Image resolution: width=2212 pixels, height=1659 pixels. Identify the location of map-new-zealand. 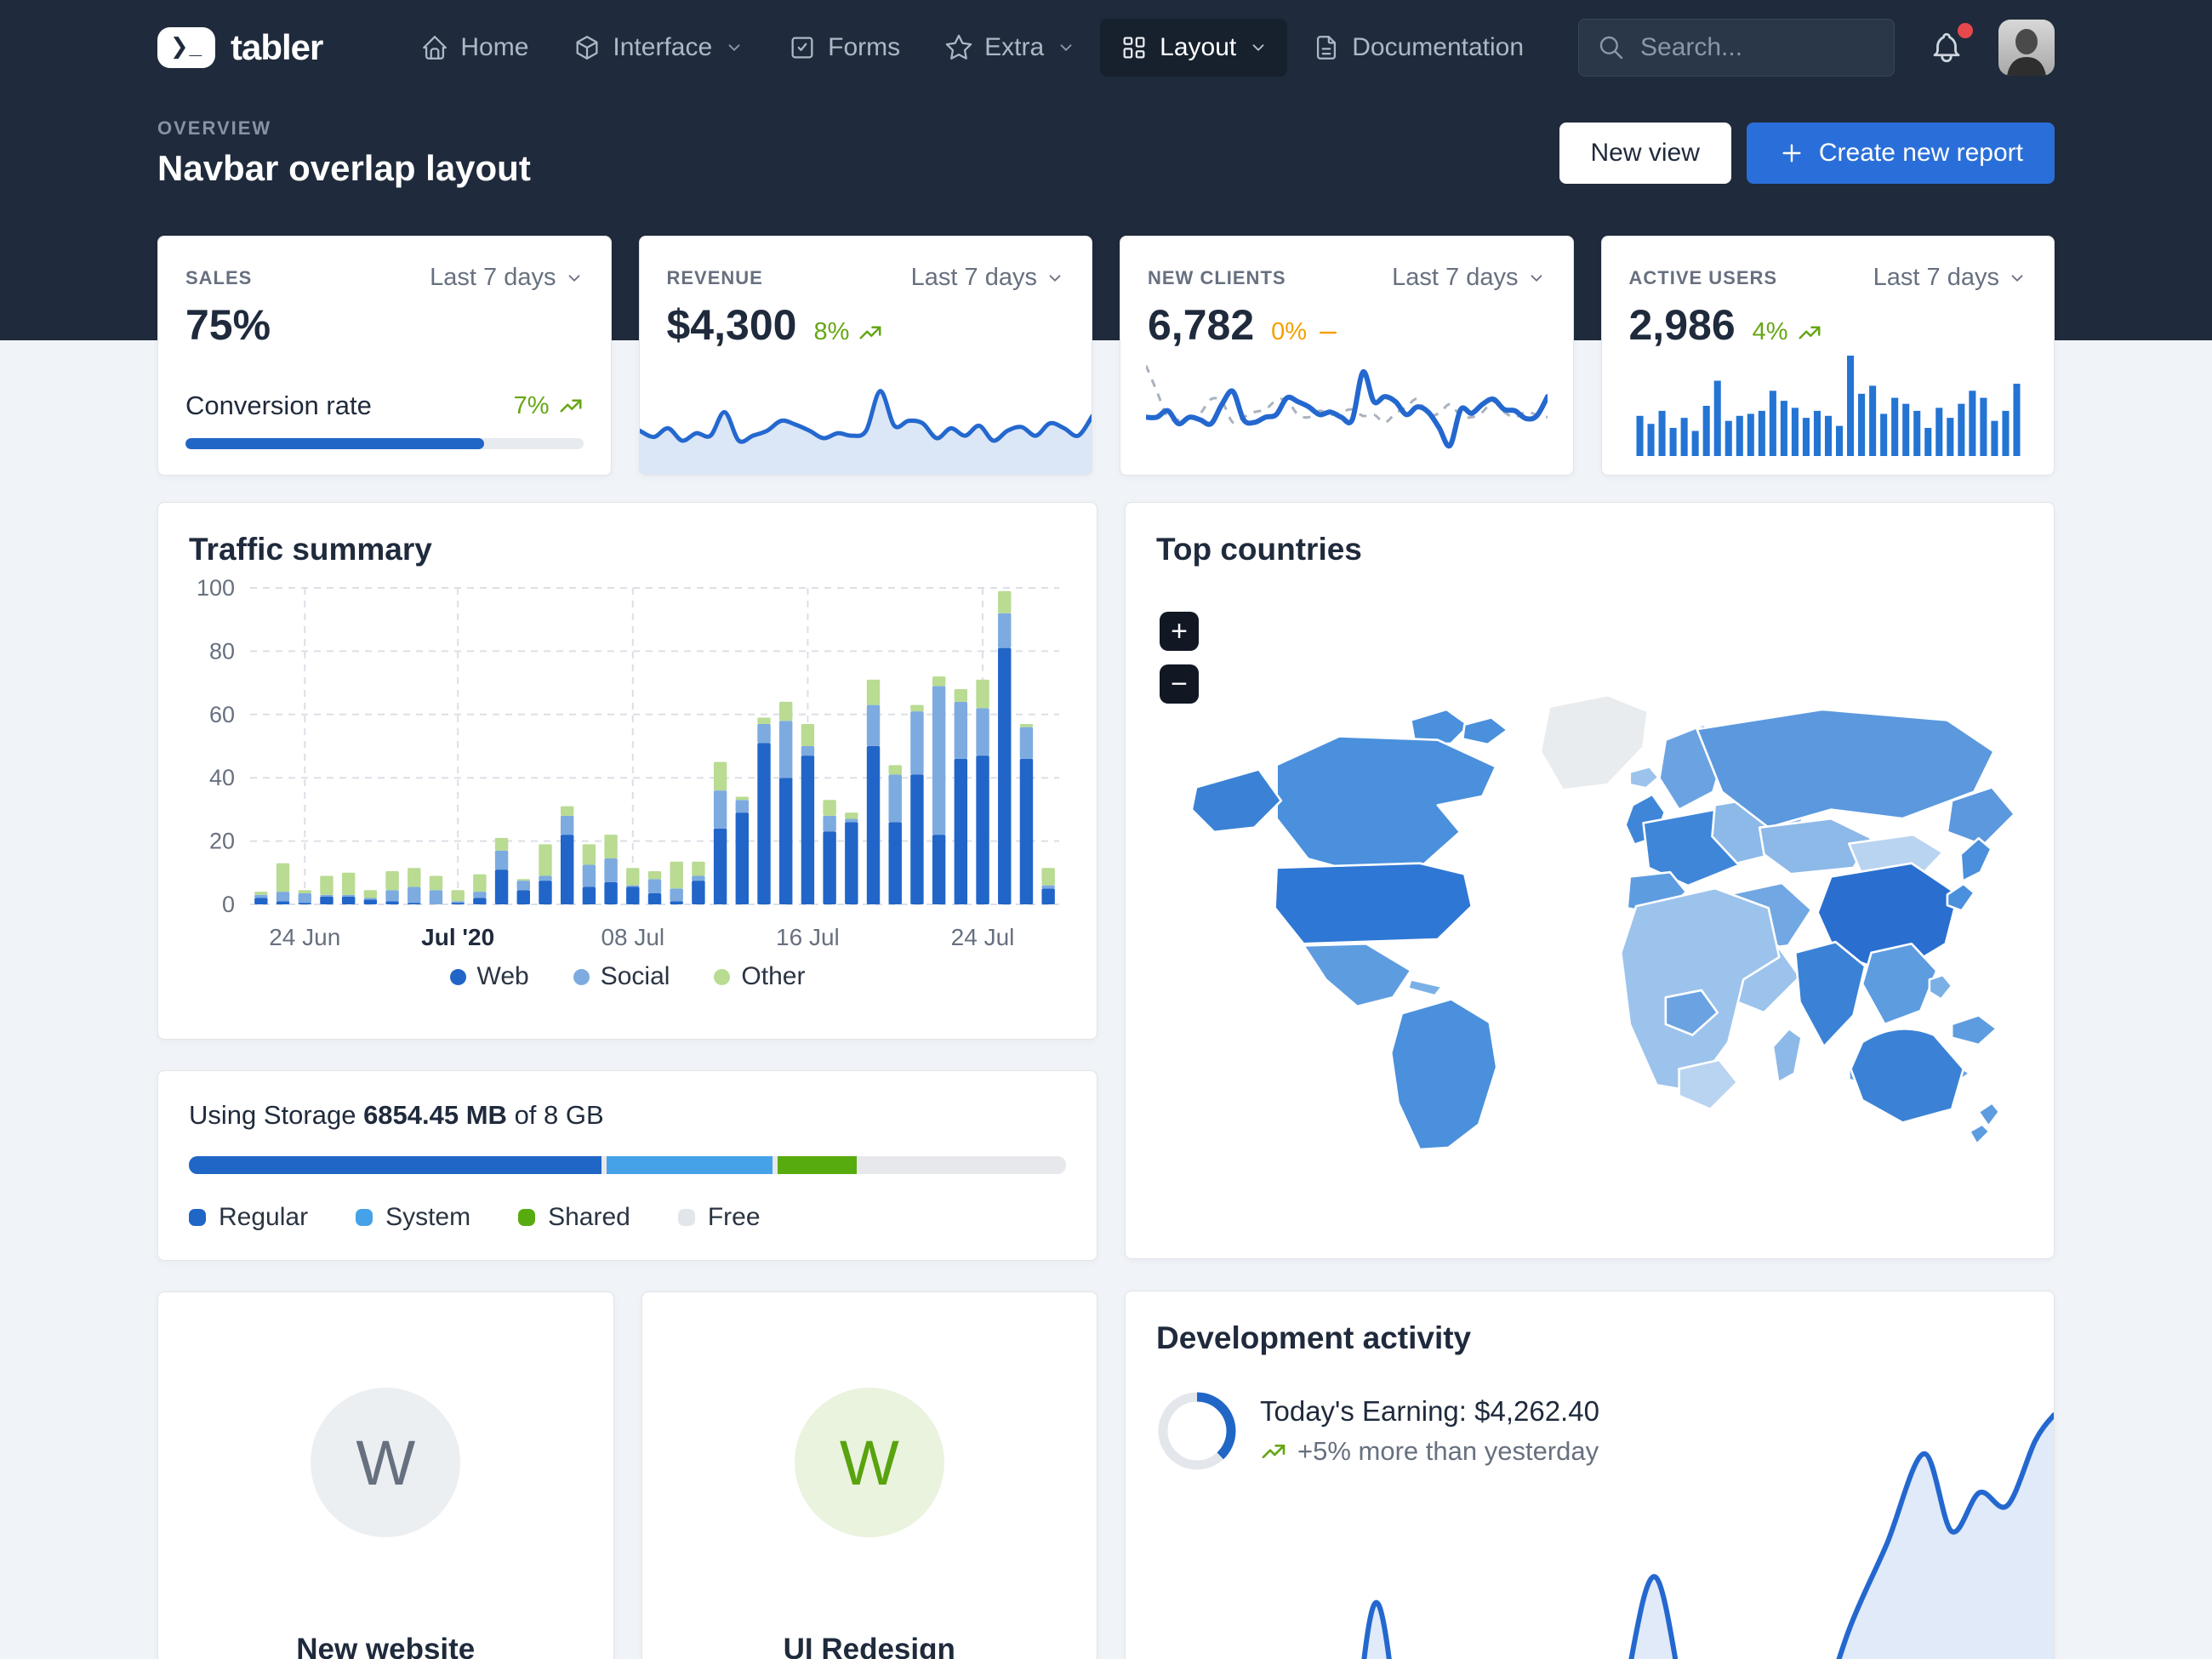
(1989, 1114).